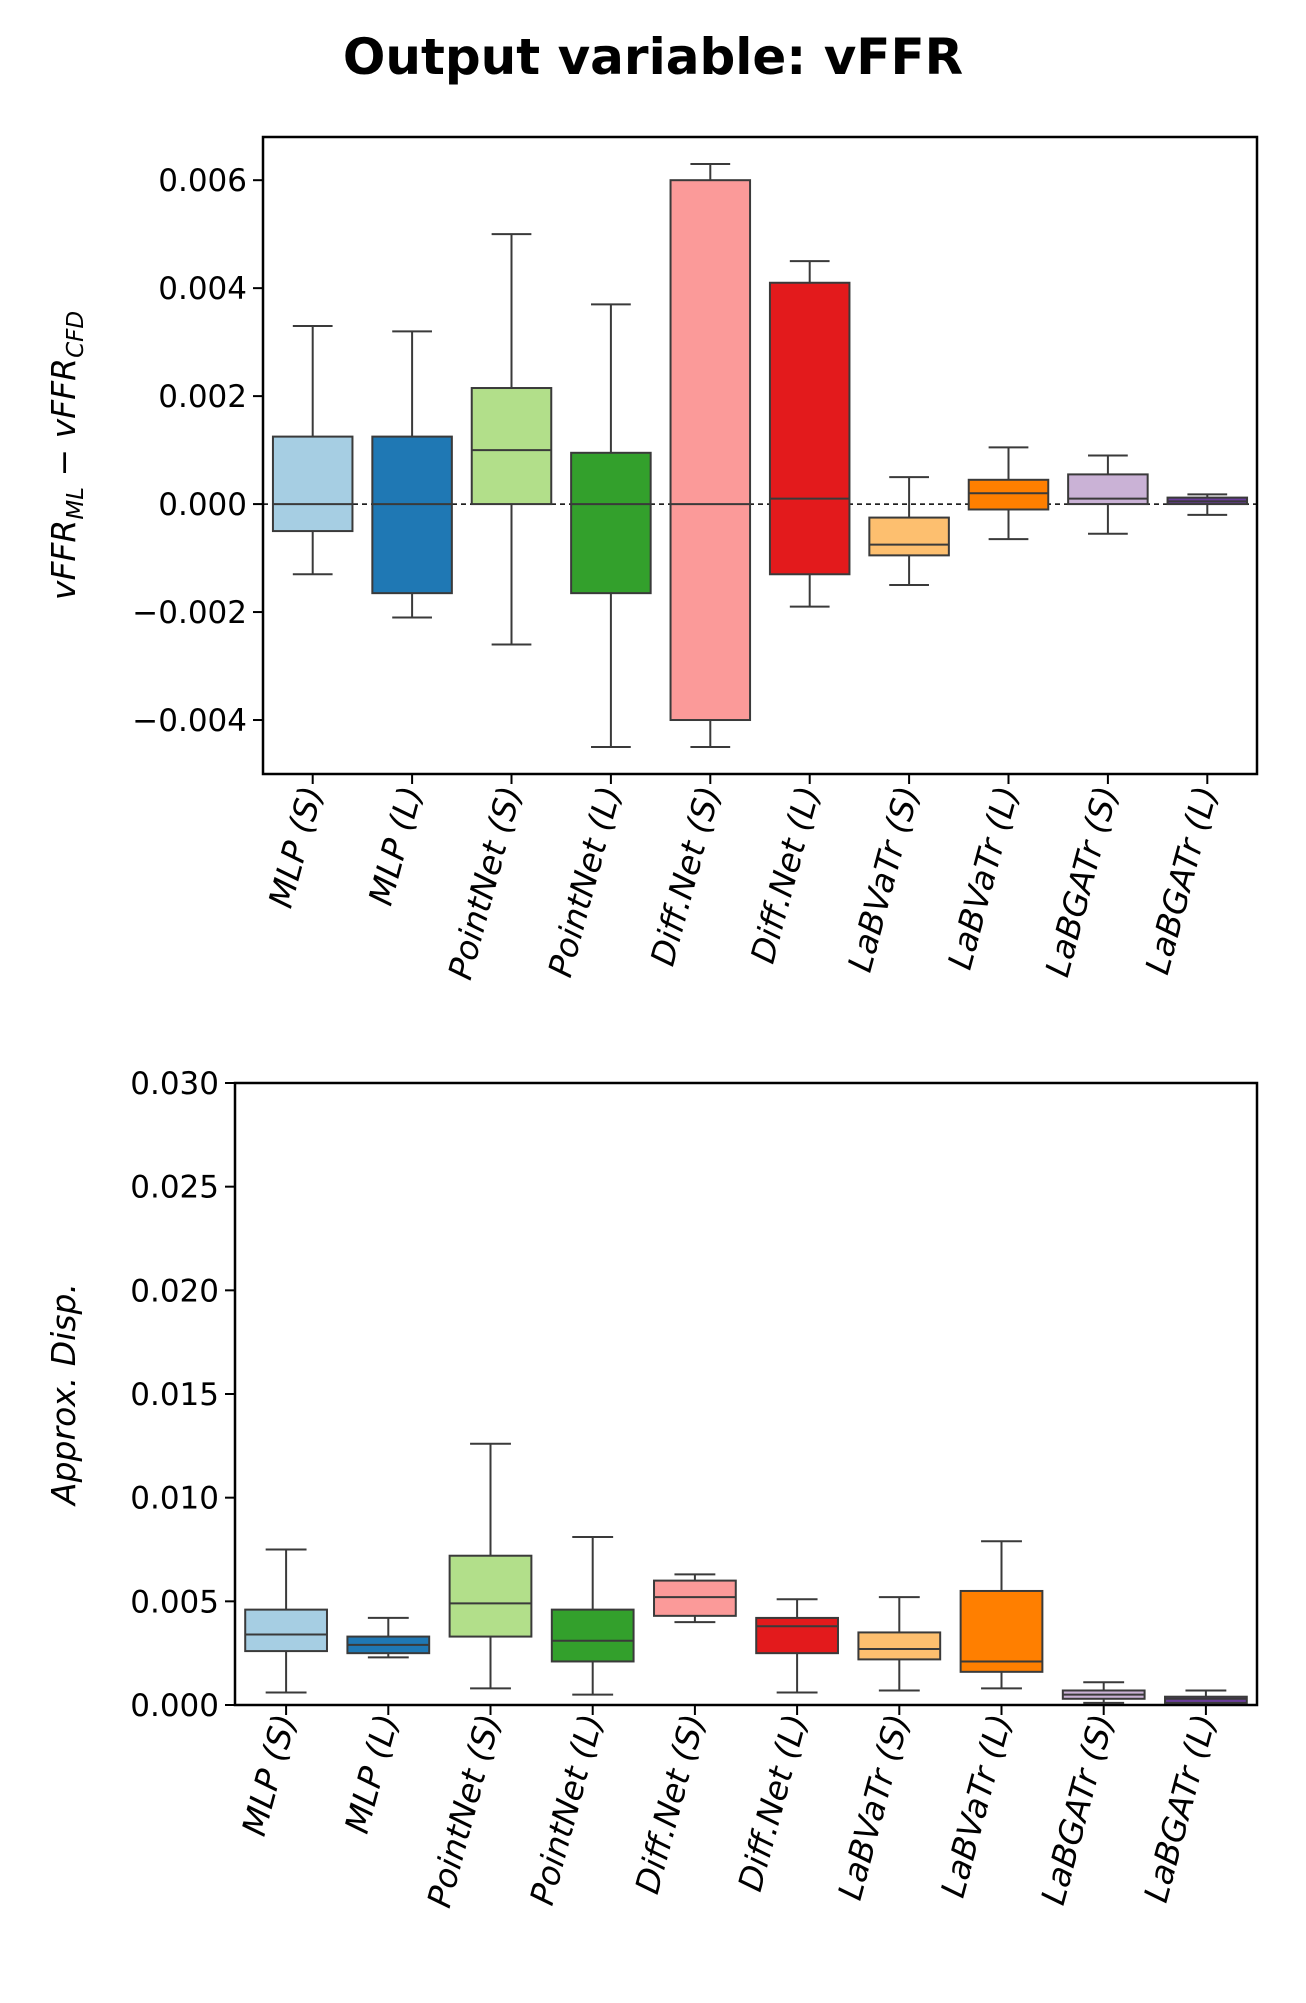  Describe the element at coordinates (66, 455) in the screenshot. I see `y-axis-label: vFFRML − vFFRCFD` at that location.